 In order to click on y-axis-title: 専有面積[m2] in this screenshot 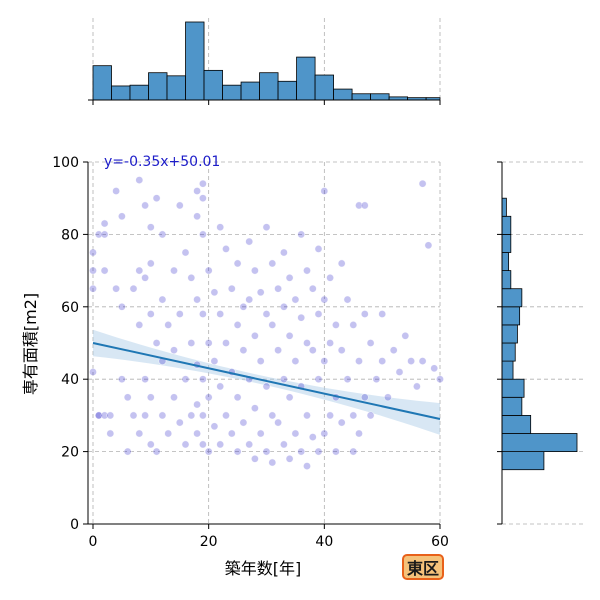, I will do `click(30, 344)`.